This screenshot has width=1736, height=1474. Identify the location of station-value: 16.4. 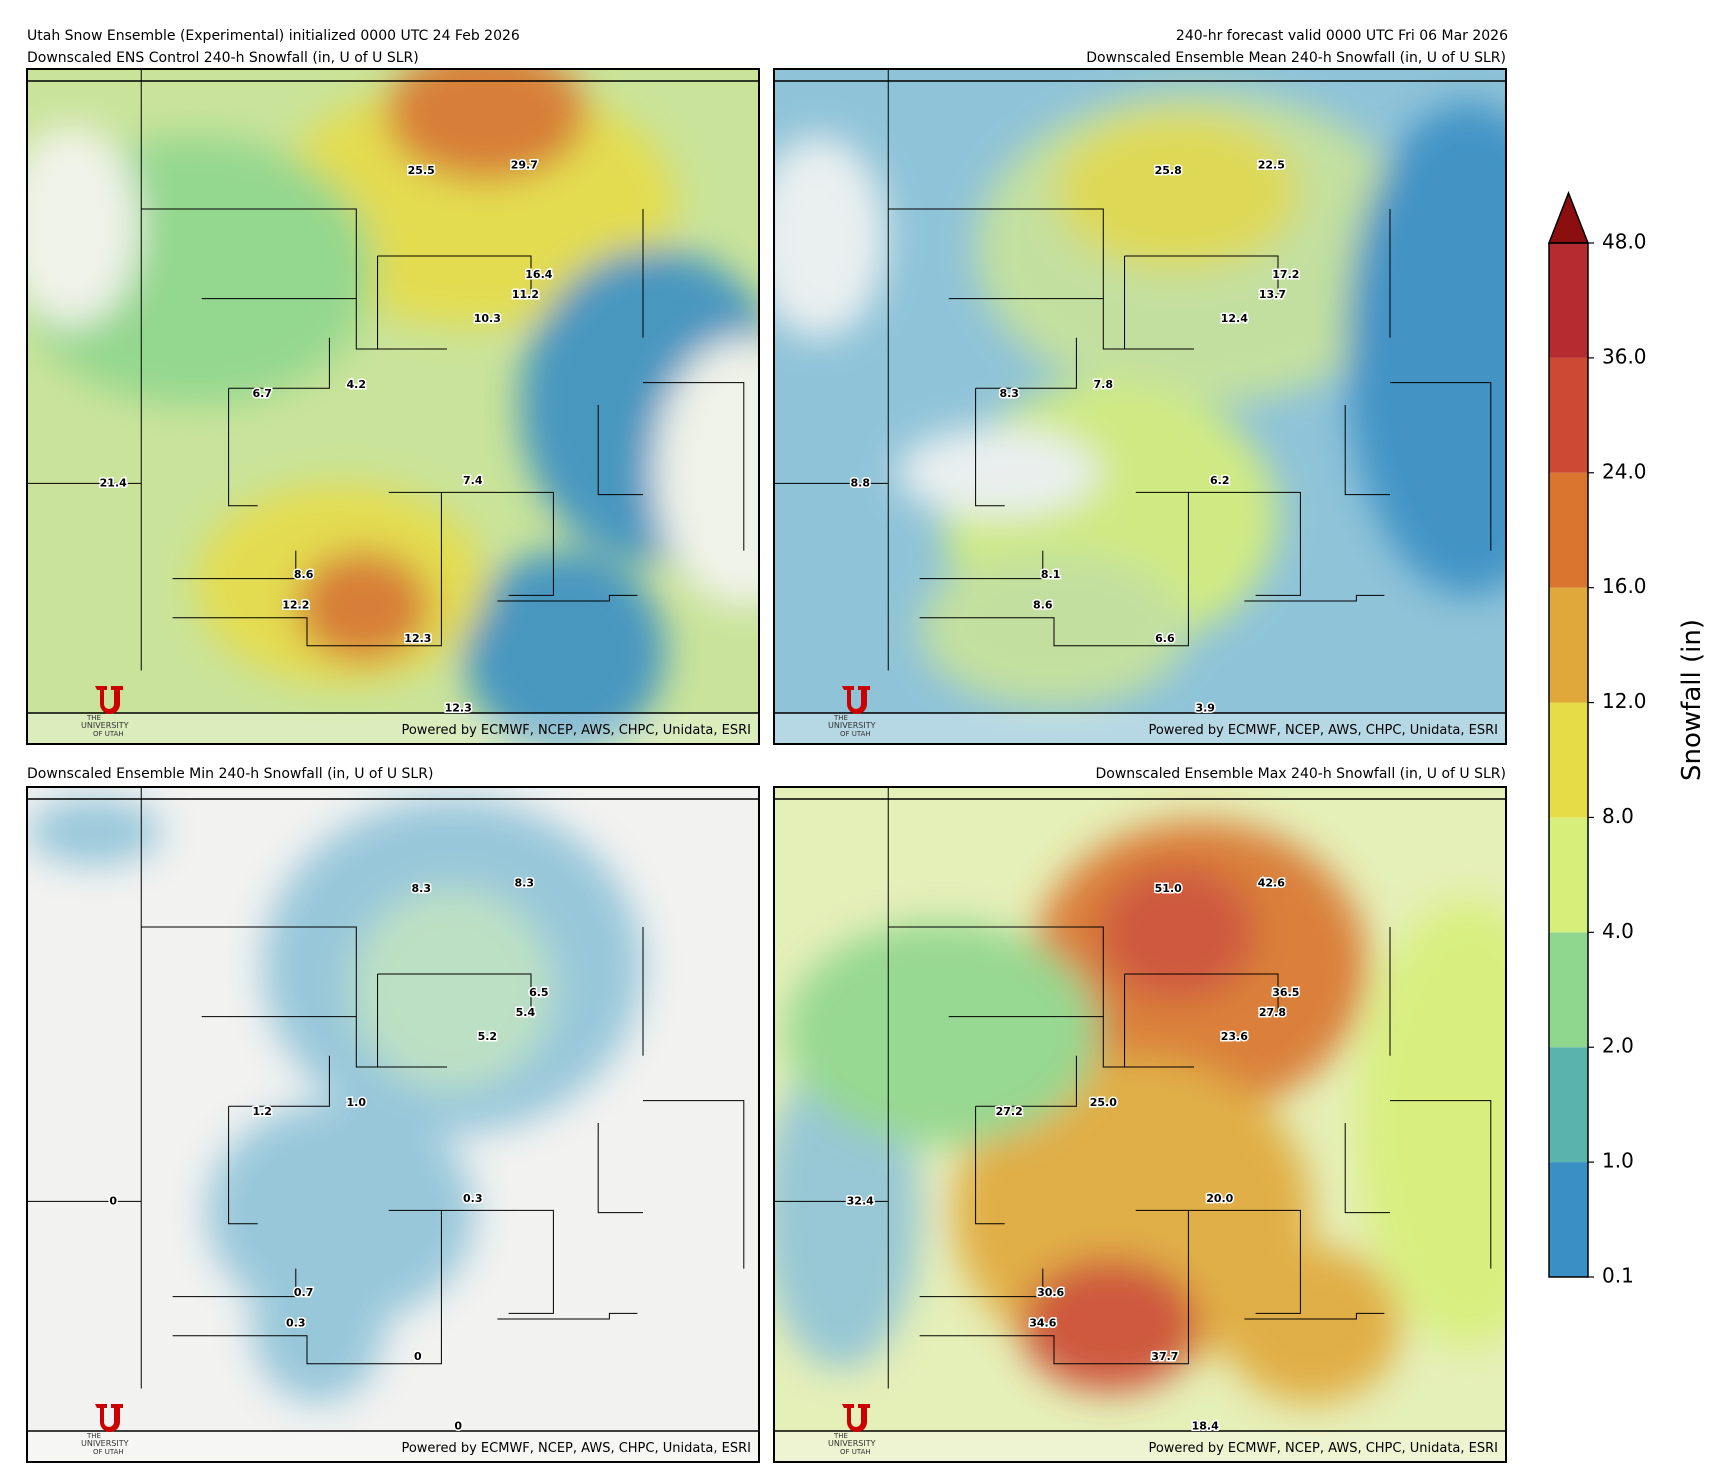
(538, 274).